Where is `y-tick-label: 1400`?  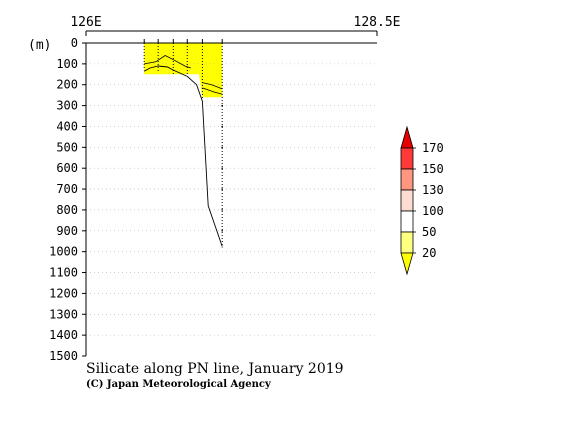
y-tick-label: 1400 is located at coordinates (63, 335).